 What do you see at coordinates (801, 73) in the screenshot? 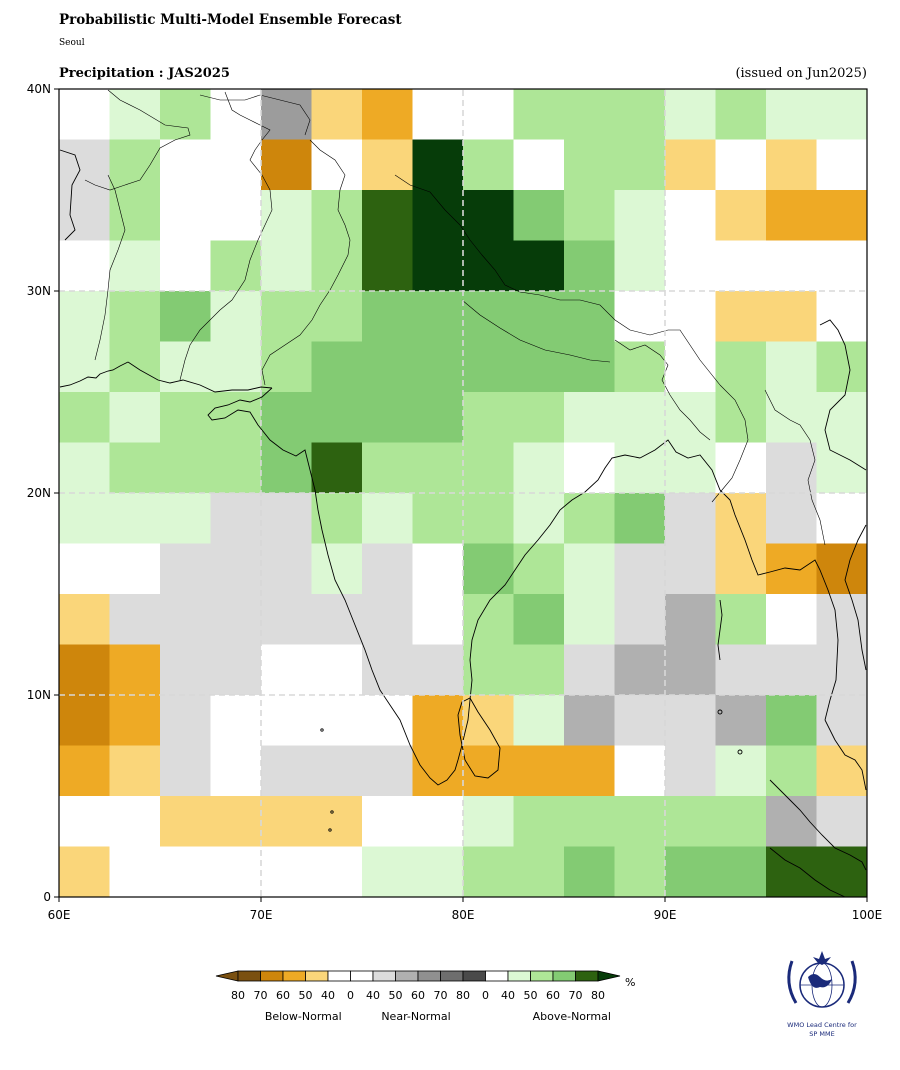
I see `issued-date: (issued on Jun2025)` at bounding box center [801, 73].